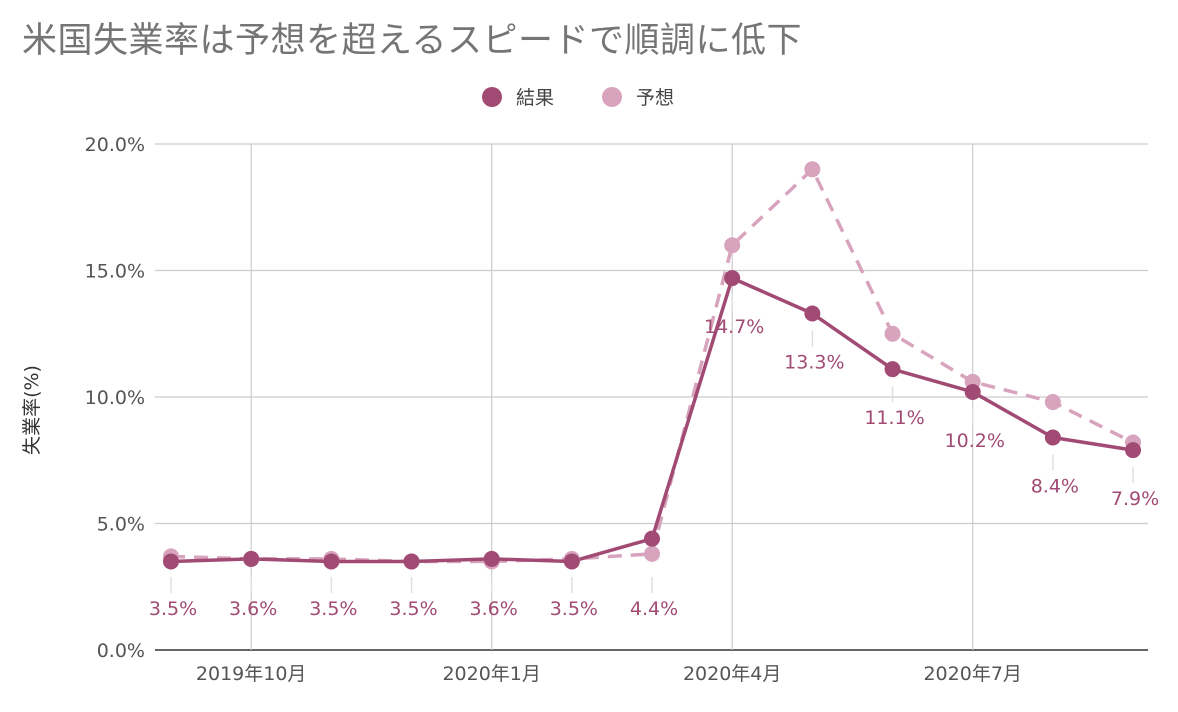 The width and height of the screenshot is (1178, 712). What do you see at coordinates (1055, 486) in the screenshot?
I see `data-label: 8.4%` at bounding box center [1055, 486].